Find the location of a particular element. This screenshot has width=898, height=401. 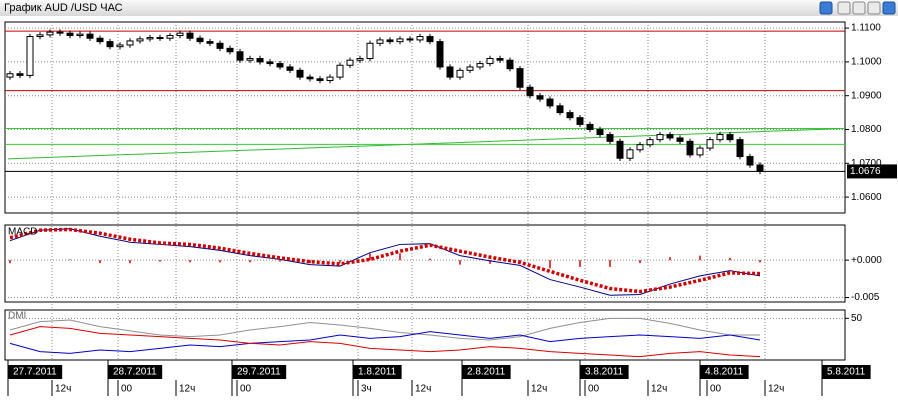

button-maximize is located at coordinates (874, 8).